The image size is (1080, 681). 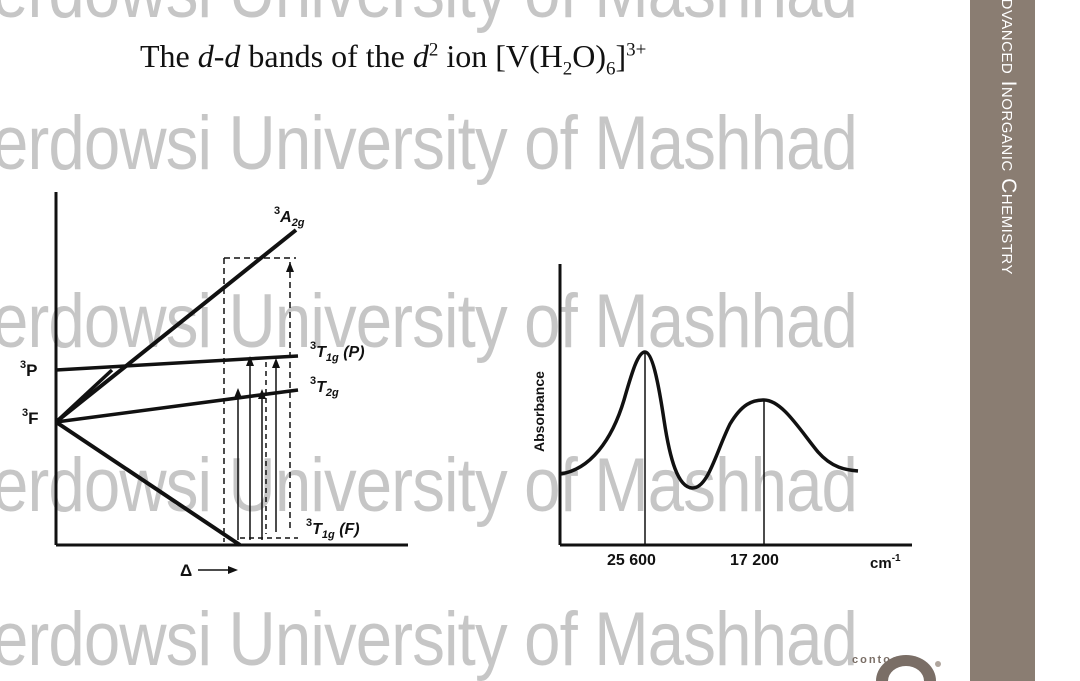 What do you see at coordinates (636, 50) in the screenshot?
I see `title-text: 3+` at bounding box center [636, 50].